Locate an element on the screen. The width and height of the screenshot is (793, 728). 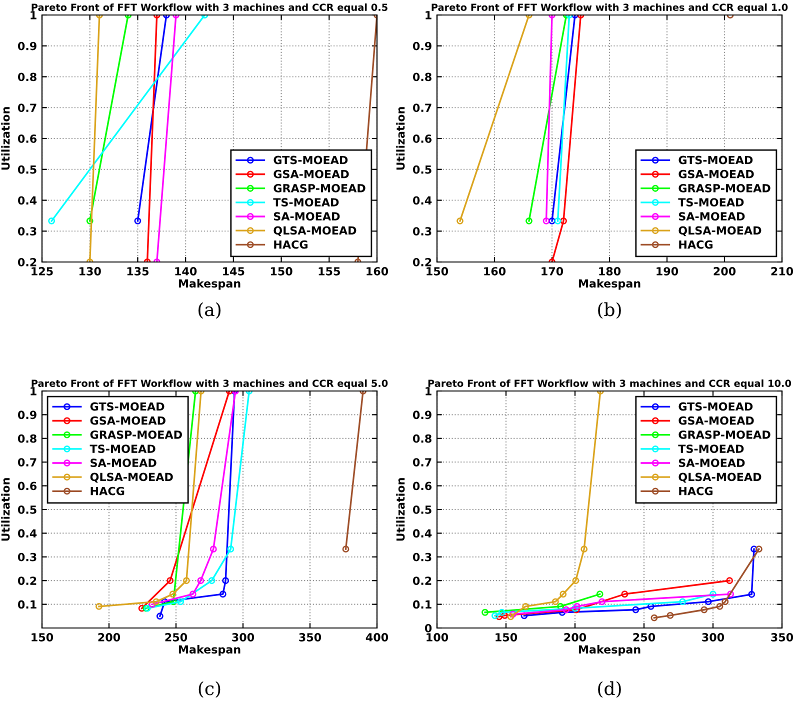
text: (a) is located at coordinates (209, 310).